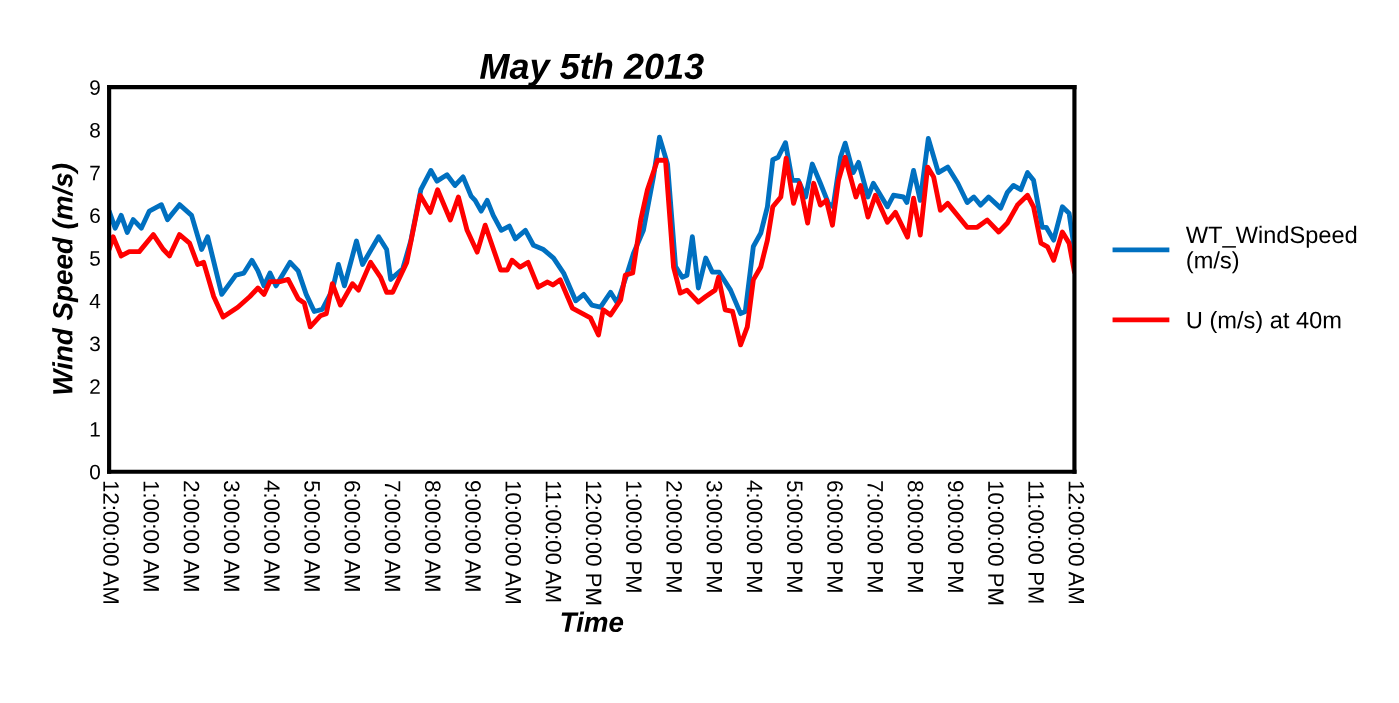 Image resolution: width=1399 pixels, height=703 pixels. What do you see at coordinates (95, 386) in the screenshot?
I see `y-tick-label: 2` at bounding box center [95, 386].